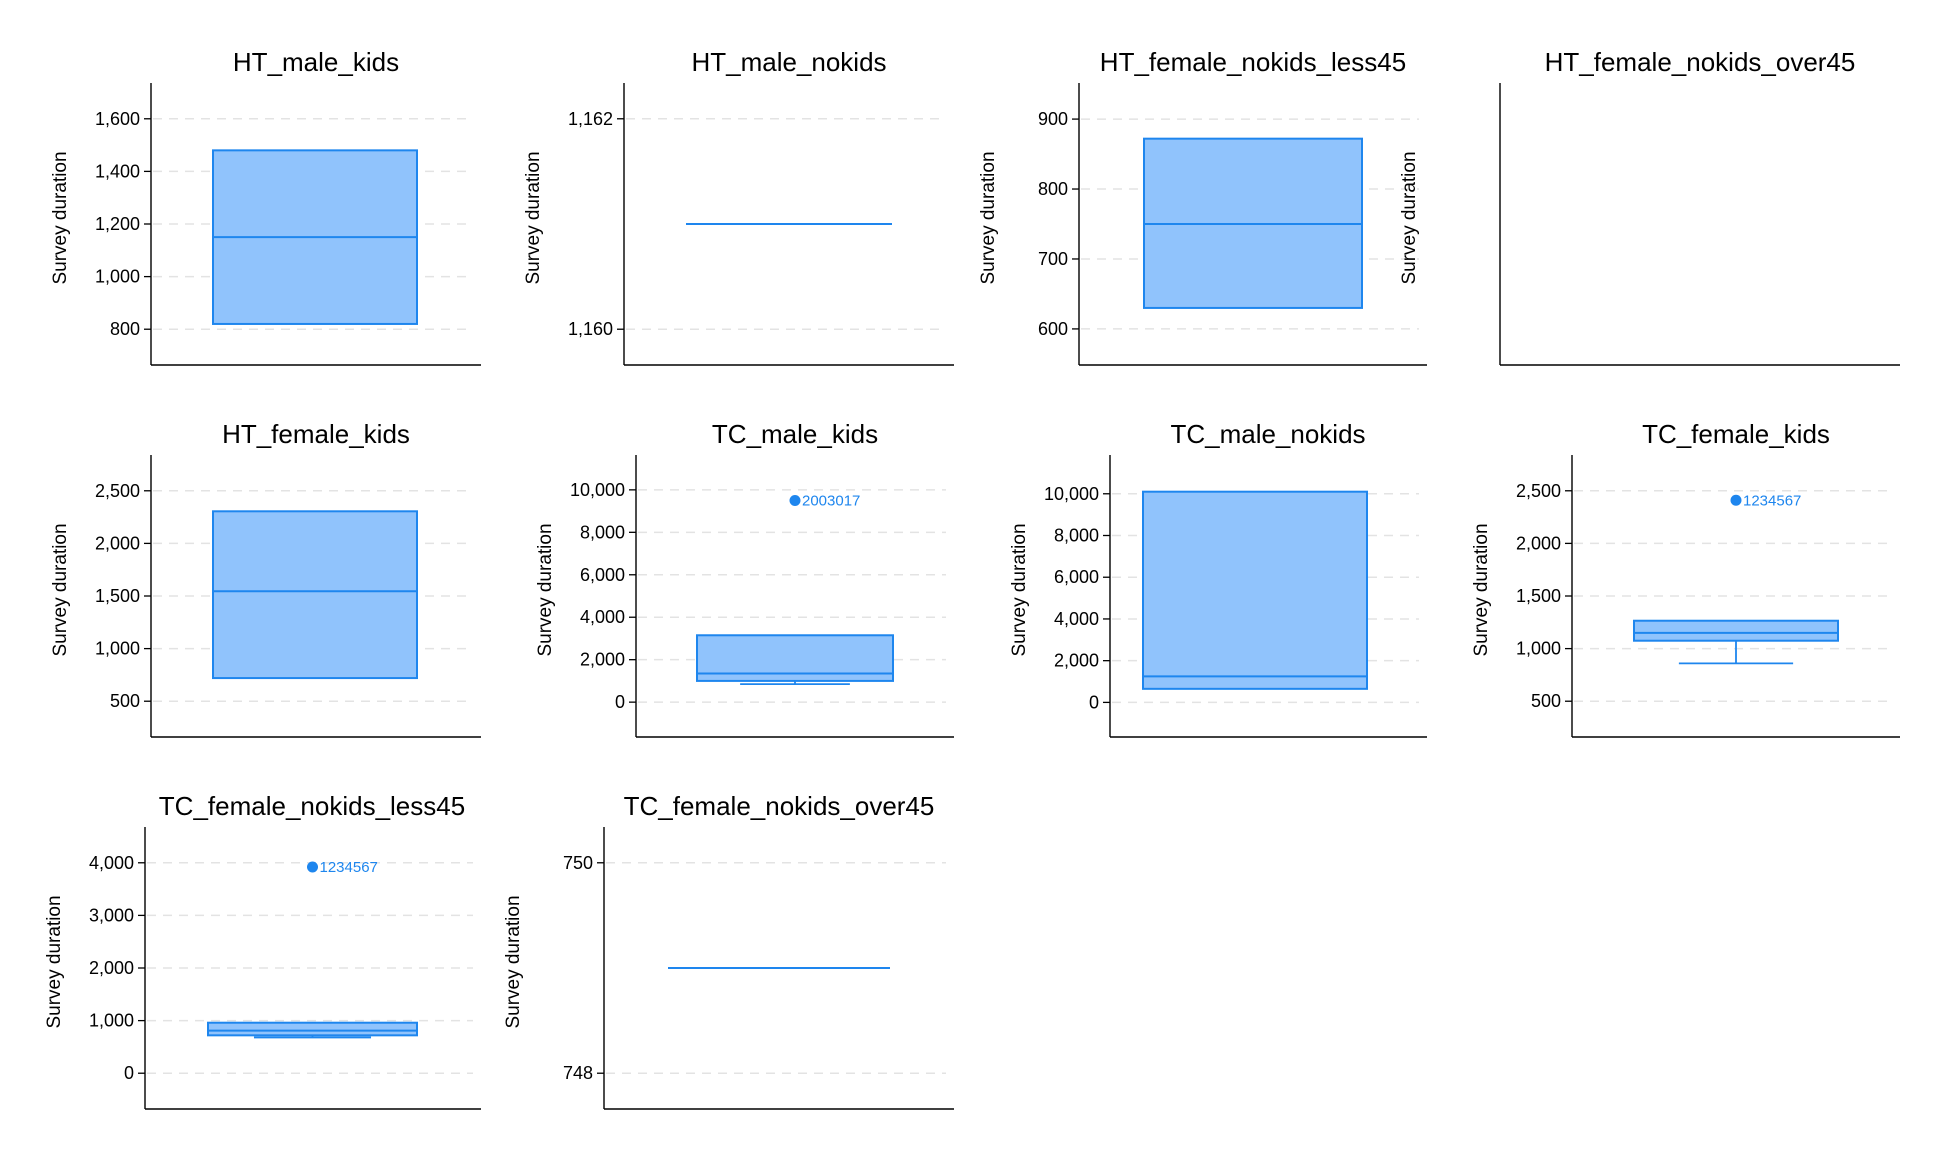 The width and height of the screenshot is (1934, 1160). What do you see at coordinates (1267, 434) in the screenshot?
I see `panel-title: TC_male_nokids` at bounding box center [1267, 434].